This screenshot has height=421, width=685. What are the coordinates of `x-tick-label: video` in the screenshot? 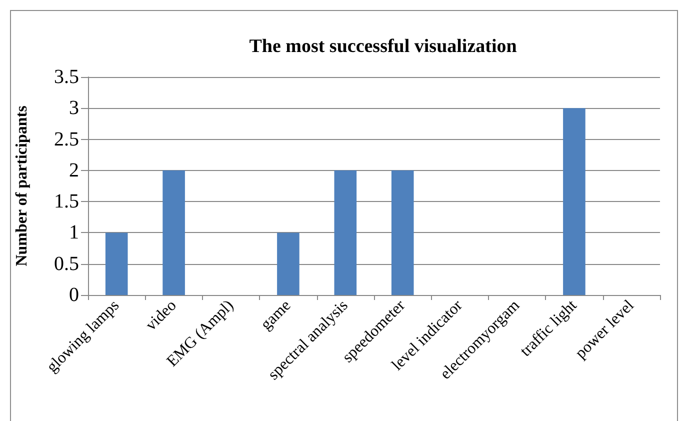 It's located at (161, 315).